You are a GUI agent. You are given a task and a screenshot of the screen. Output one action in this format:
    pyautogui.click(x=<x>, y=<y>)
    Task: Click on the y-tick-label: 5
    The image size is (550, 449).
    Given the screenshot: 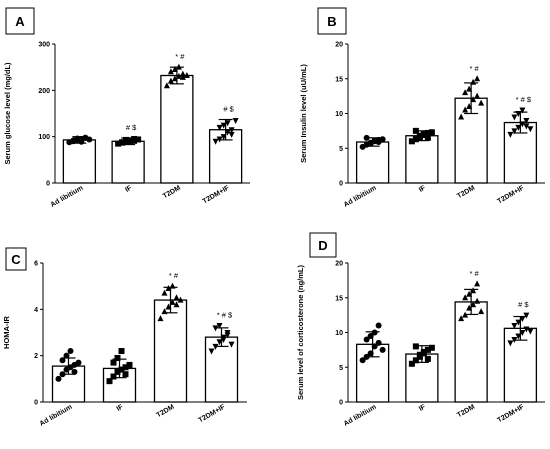 What is the action you would take?
    pyautogui.click(x=341, y=149)
    